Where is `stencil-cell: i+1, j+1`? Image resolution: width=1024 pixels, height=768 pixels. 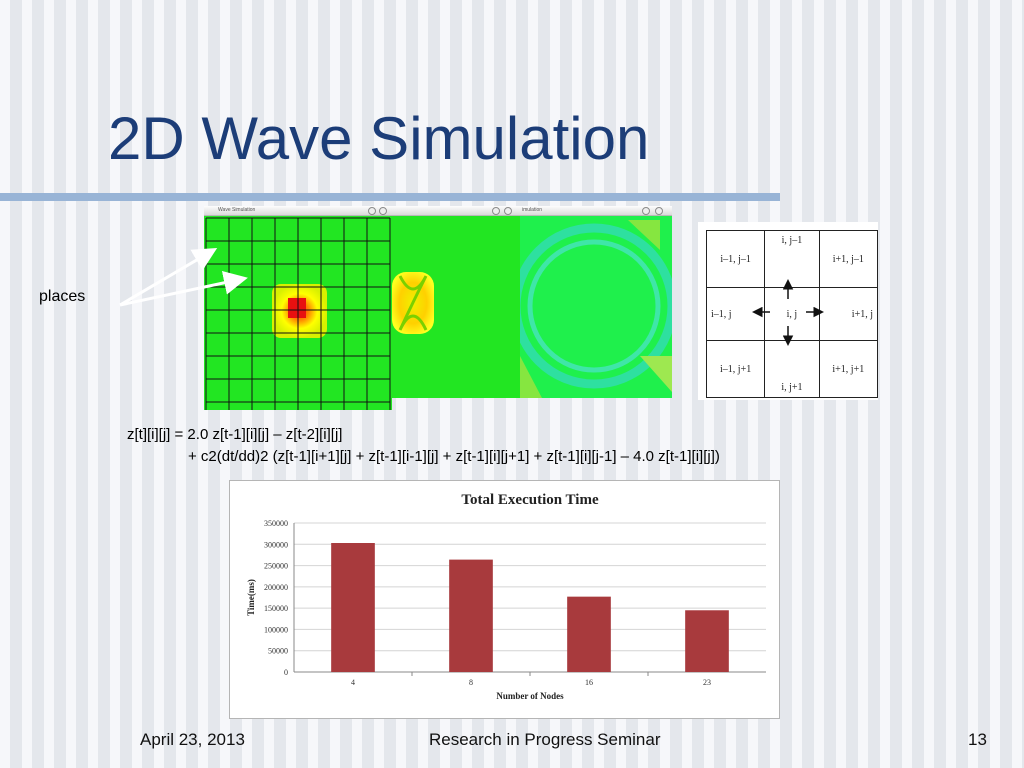 stencil-cell: i+1, j+1 is located at coordinates (848, 369).